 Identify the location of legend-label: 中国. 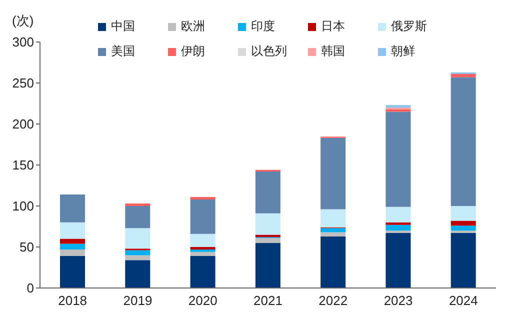
(123, 26).